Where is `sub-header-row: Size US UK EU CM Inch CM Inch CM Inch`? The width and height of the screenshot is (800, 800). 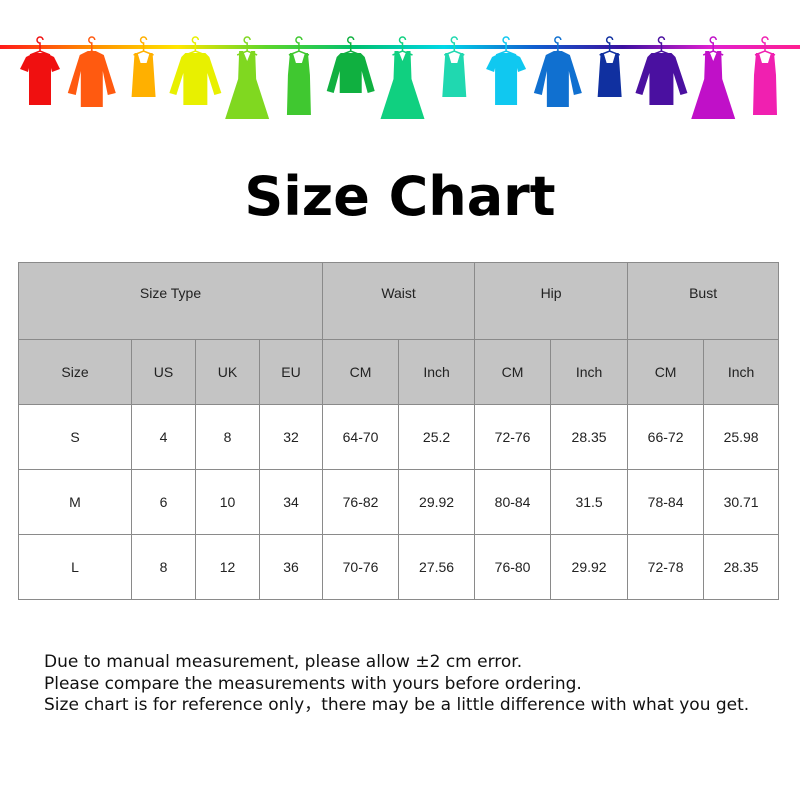 sub-header-row: Size US UK EU CM Inch CM Inch CM Inch is located at coordinates (399, 372).